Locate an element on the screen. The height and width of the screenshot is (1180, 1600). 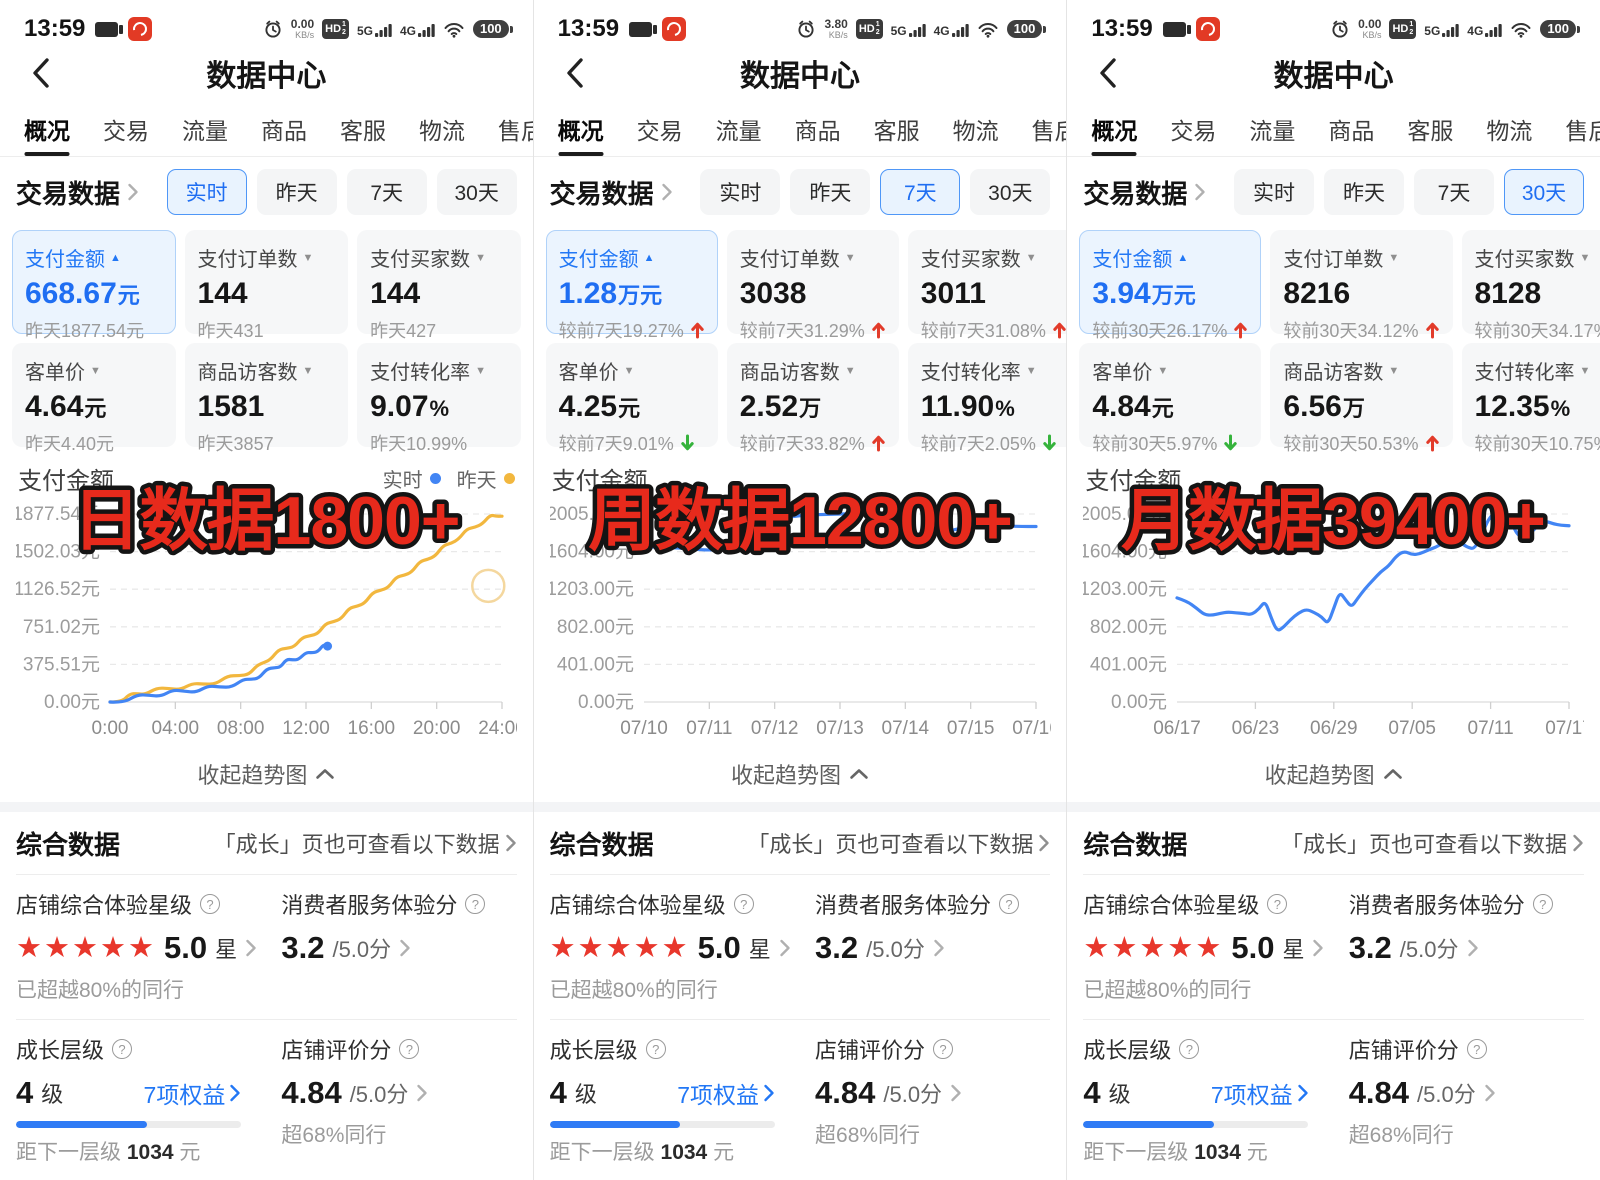
metric-card-商品访客数: 商品访客数 ▼ 2.52 万较前7天33.82% is located at coordinates (812, 398).